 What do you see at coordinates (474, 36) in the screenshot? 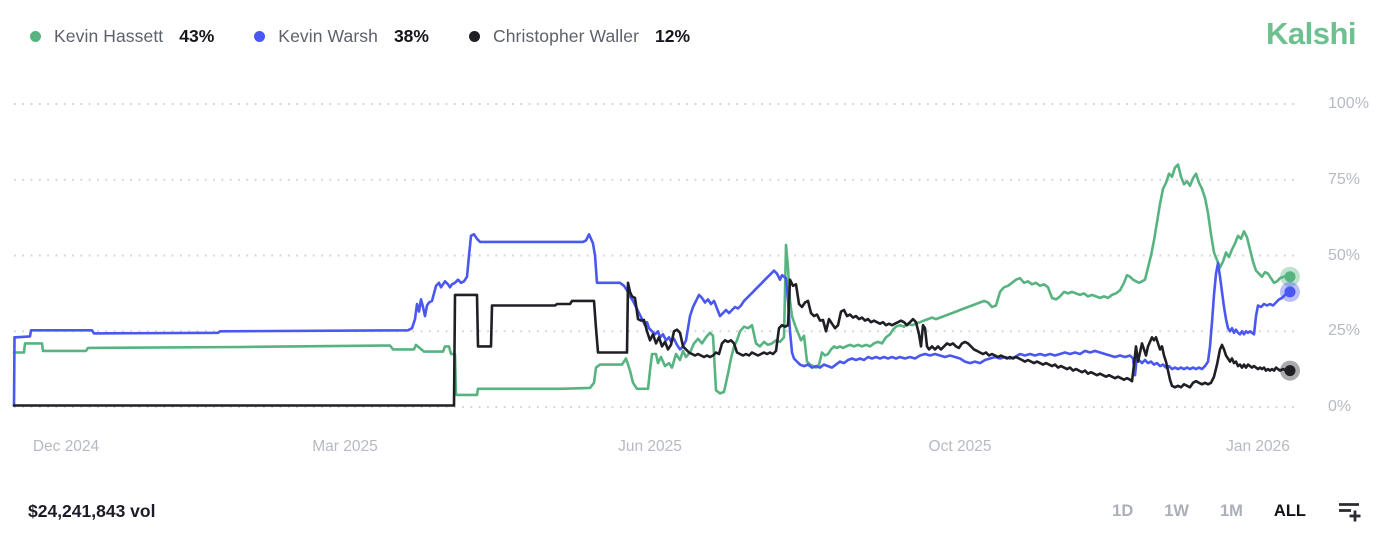
I see `waller-series-dot-icon` at bounding box center [474, 36].